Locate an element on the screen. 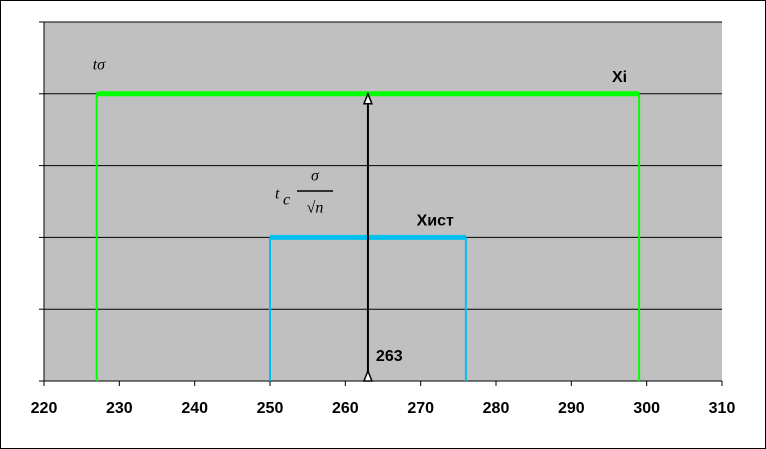 The height and width of the screenshot is (449, 766). x-tick-label: 220 is located at coordinates (44, 408).